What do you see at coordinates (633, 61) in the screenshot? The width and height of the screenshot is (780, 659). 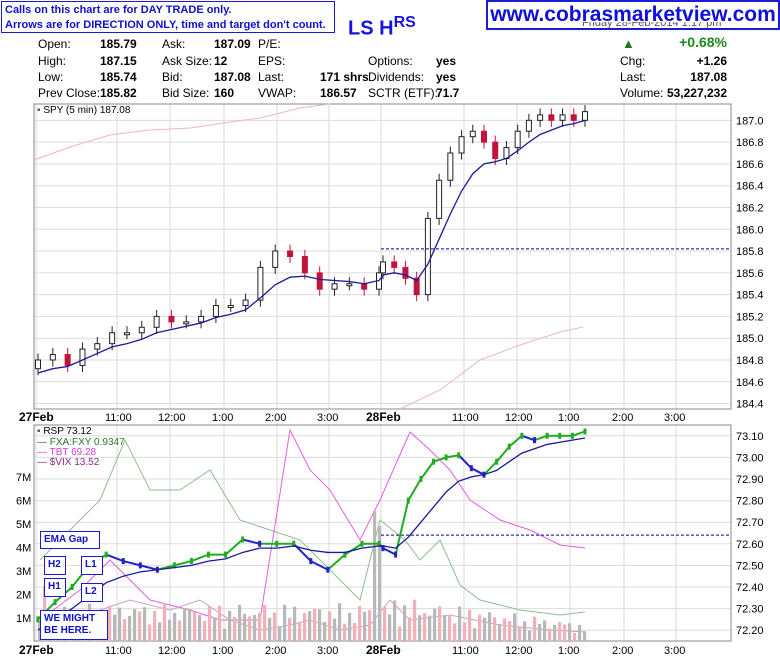 I see `quote-label: Chg:` at bounding box center [633, 61].